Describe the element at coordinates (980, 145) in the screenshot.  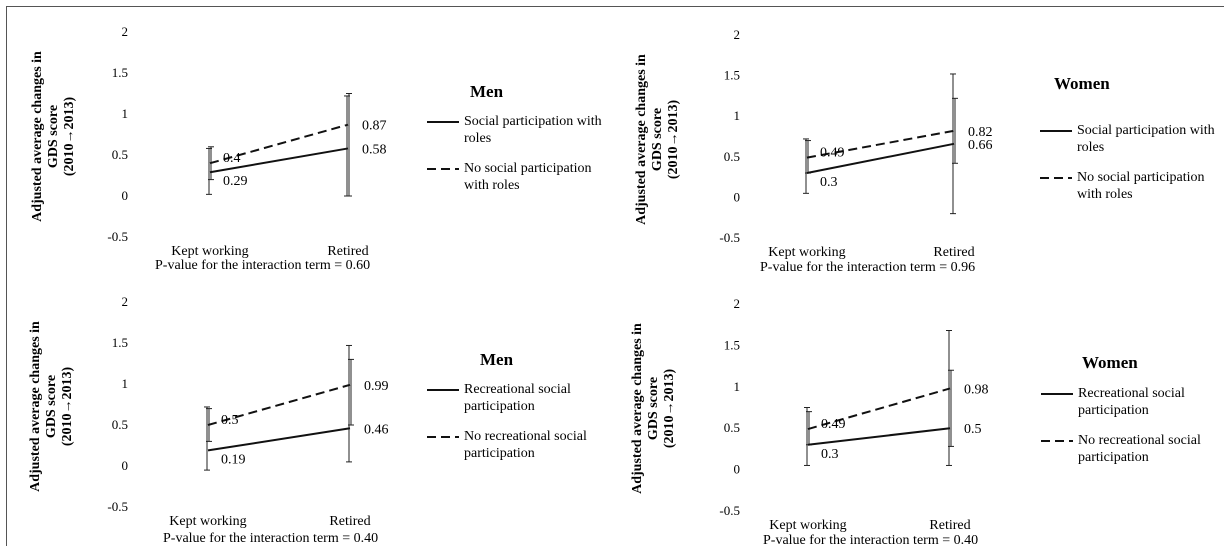
I see `data-label: 0.66` at that location.